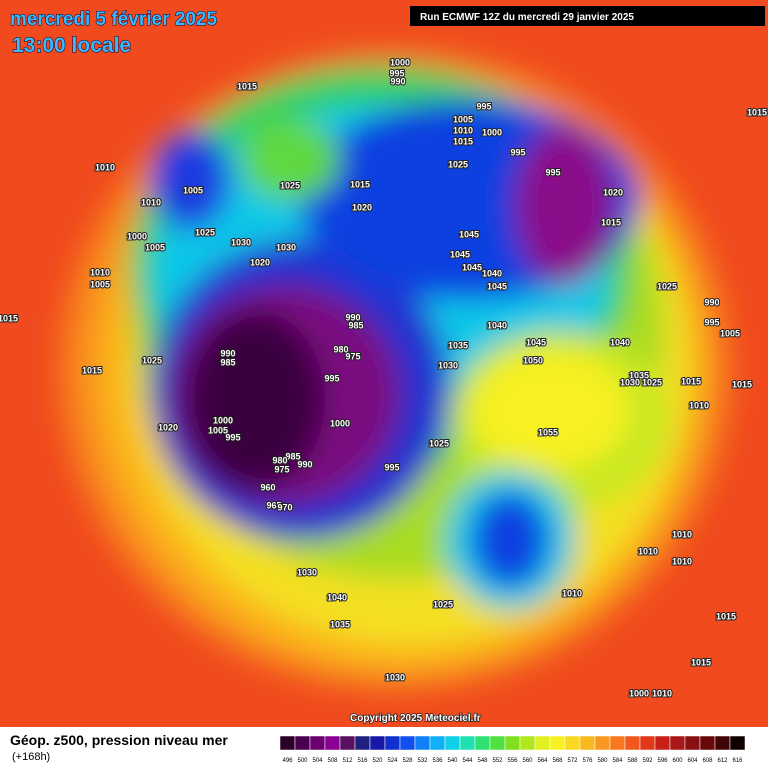 Image resolution: width=768 pixels, height=773 pixels. What do you see at coordinates (267, 487) in the screenshot?
I see `pressure-label: 960` at bounding box center [267, 487].